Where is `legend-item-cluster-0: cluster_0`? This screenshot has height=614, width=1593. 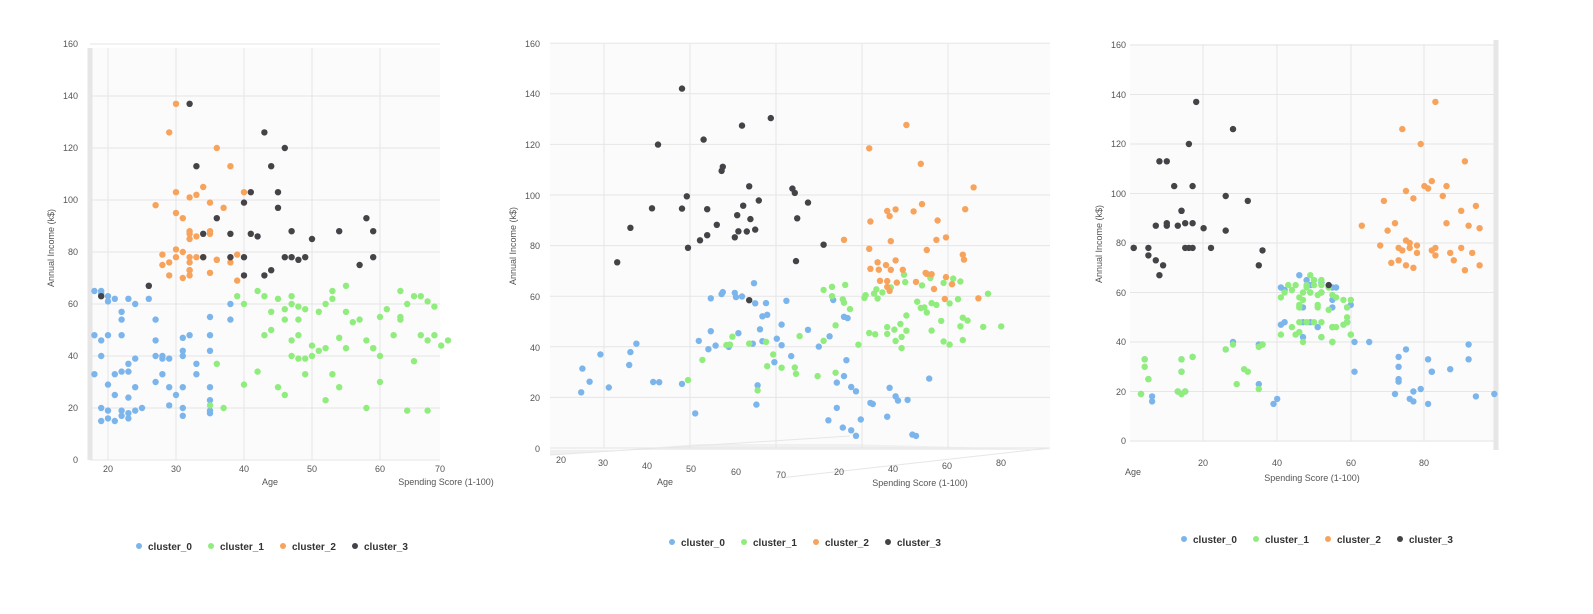 legend-item-cluster-0: cluster_0 is located at coordinates (703, 543).